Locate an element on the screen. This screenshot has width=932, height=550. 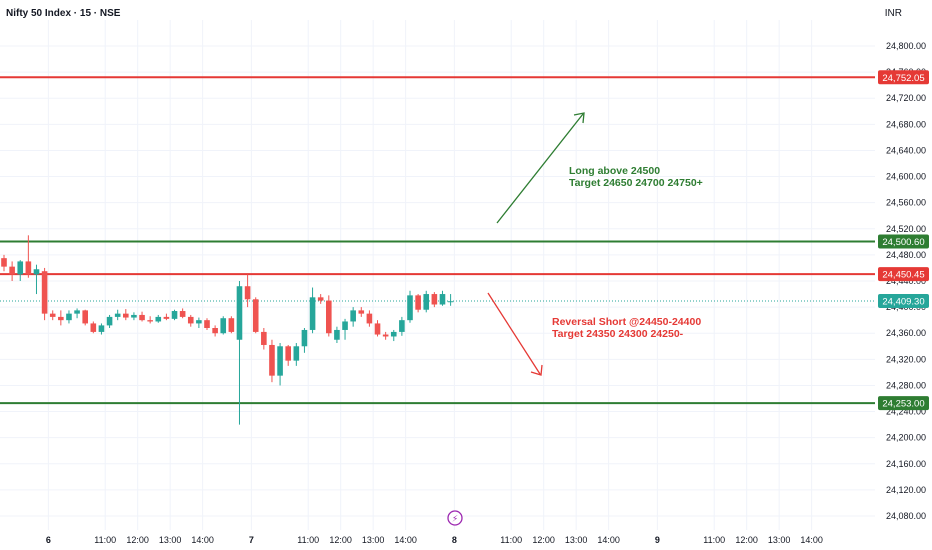
y-tick-label: 24,480.00 is located at coordinates (906, 255).